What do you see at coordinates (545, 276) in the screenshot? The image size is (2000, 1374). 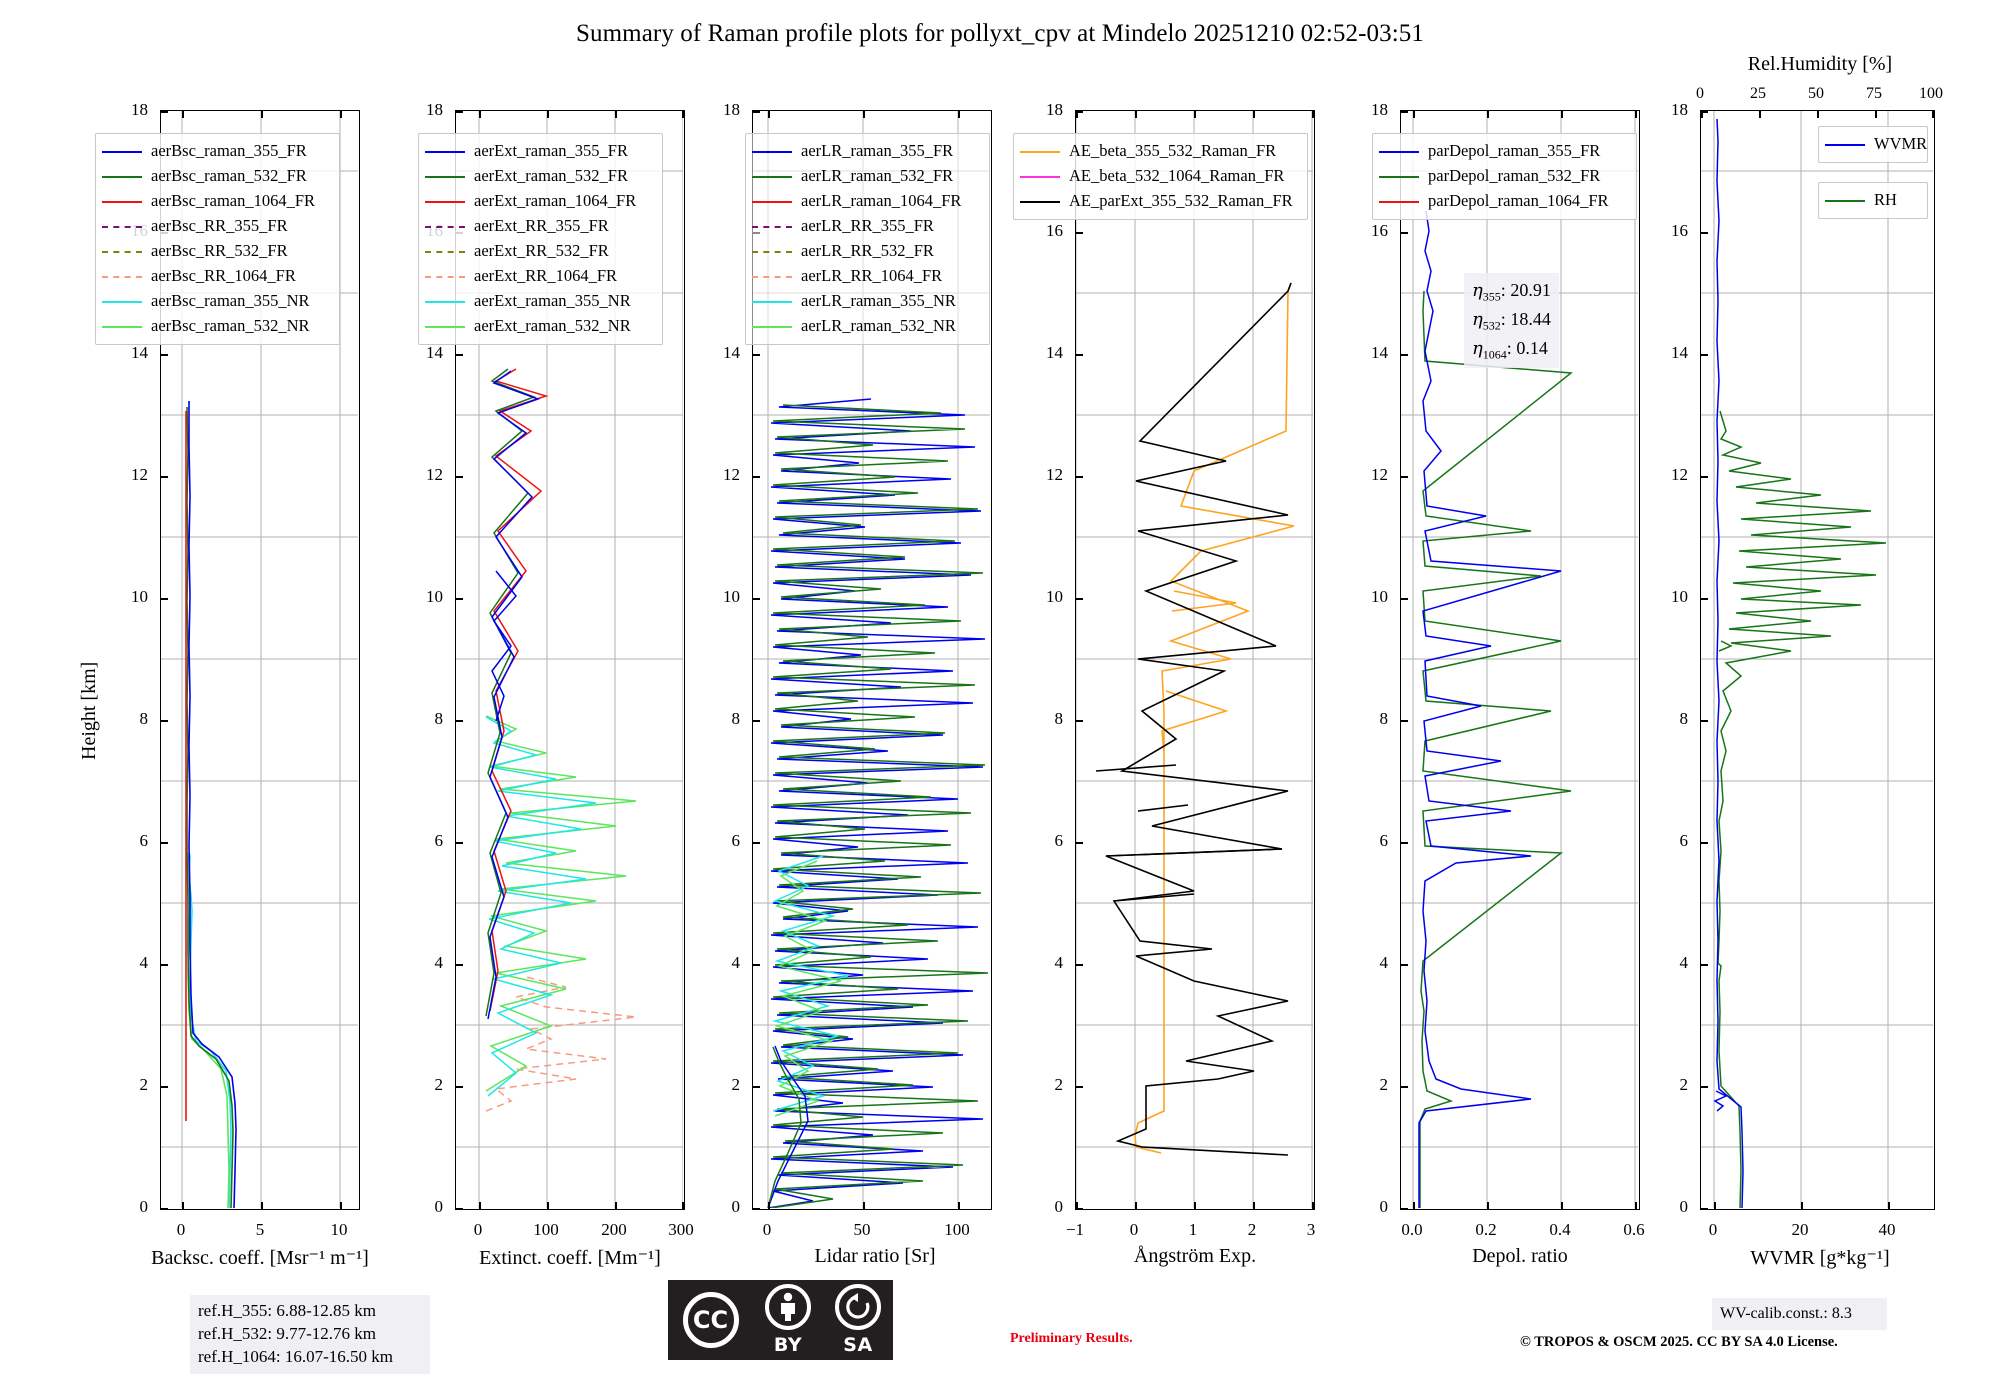 I see `legend-label: aerExt_RR_1064_FR` at bounding box center [545, 276].